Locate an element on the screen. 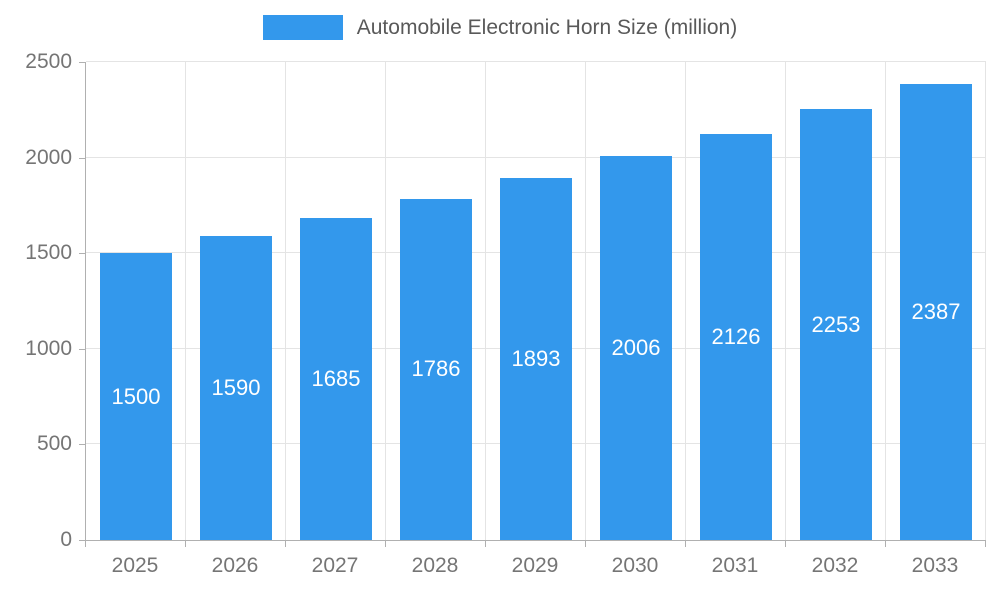 The height and width of the screenshot is (600, 1000). bar: 1893 is located at coordinates (536, 359).